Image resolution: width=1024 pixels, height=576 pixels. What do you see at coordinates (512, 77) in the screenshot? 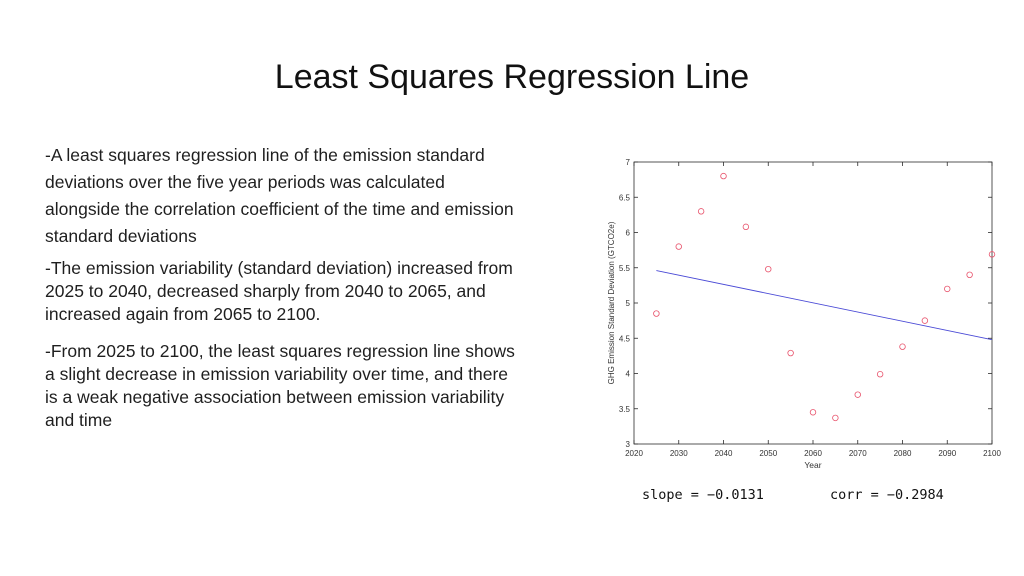
I see `slide-title: Least Squares Regression Line` at bounding box center [512, 77].